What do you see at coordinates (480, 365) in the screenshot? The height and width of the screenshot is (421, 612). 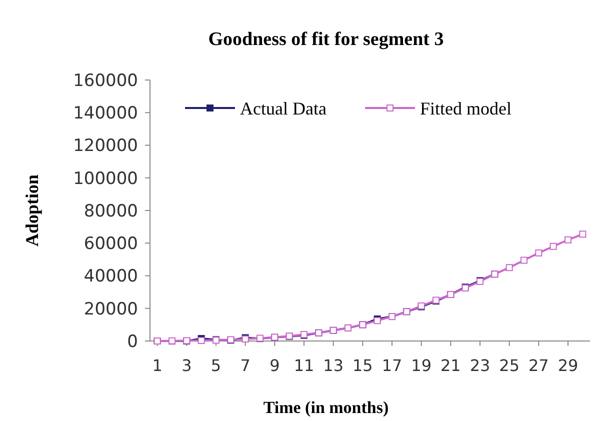 I see `x-tick-label: 23` at bounding box center [480, 365].